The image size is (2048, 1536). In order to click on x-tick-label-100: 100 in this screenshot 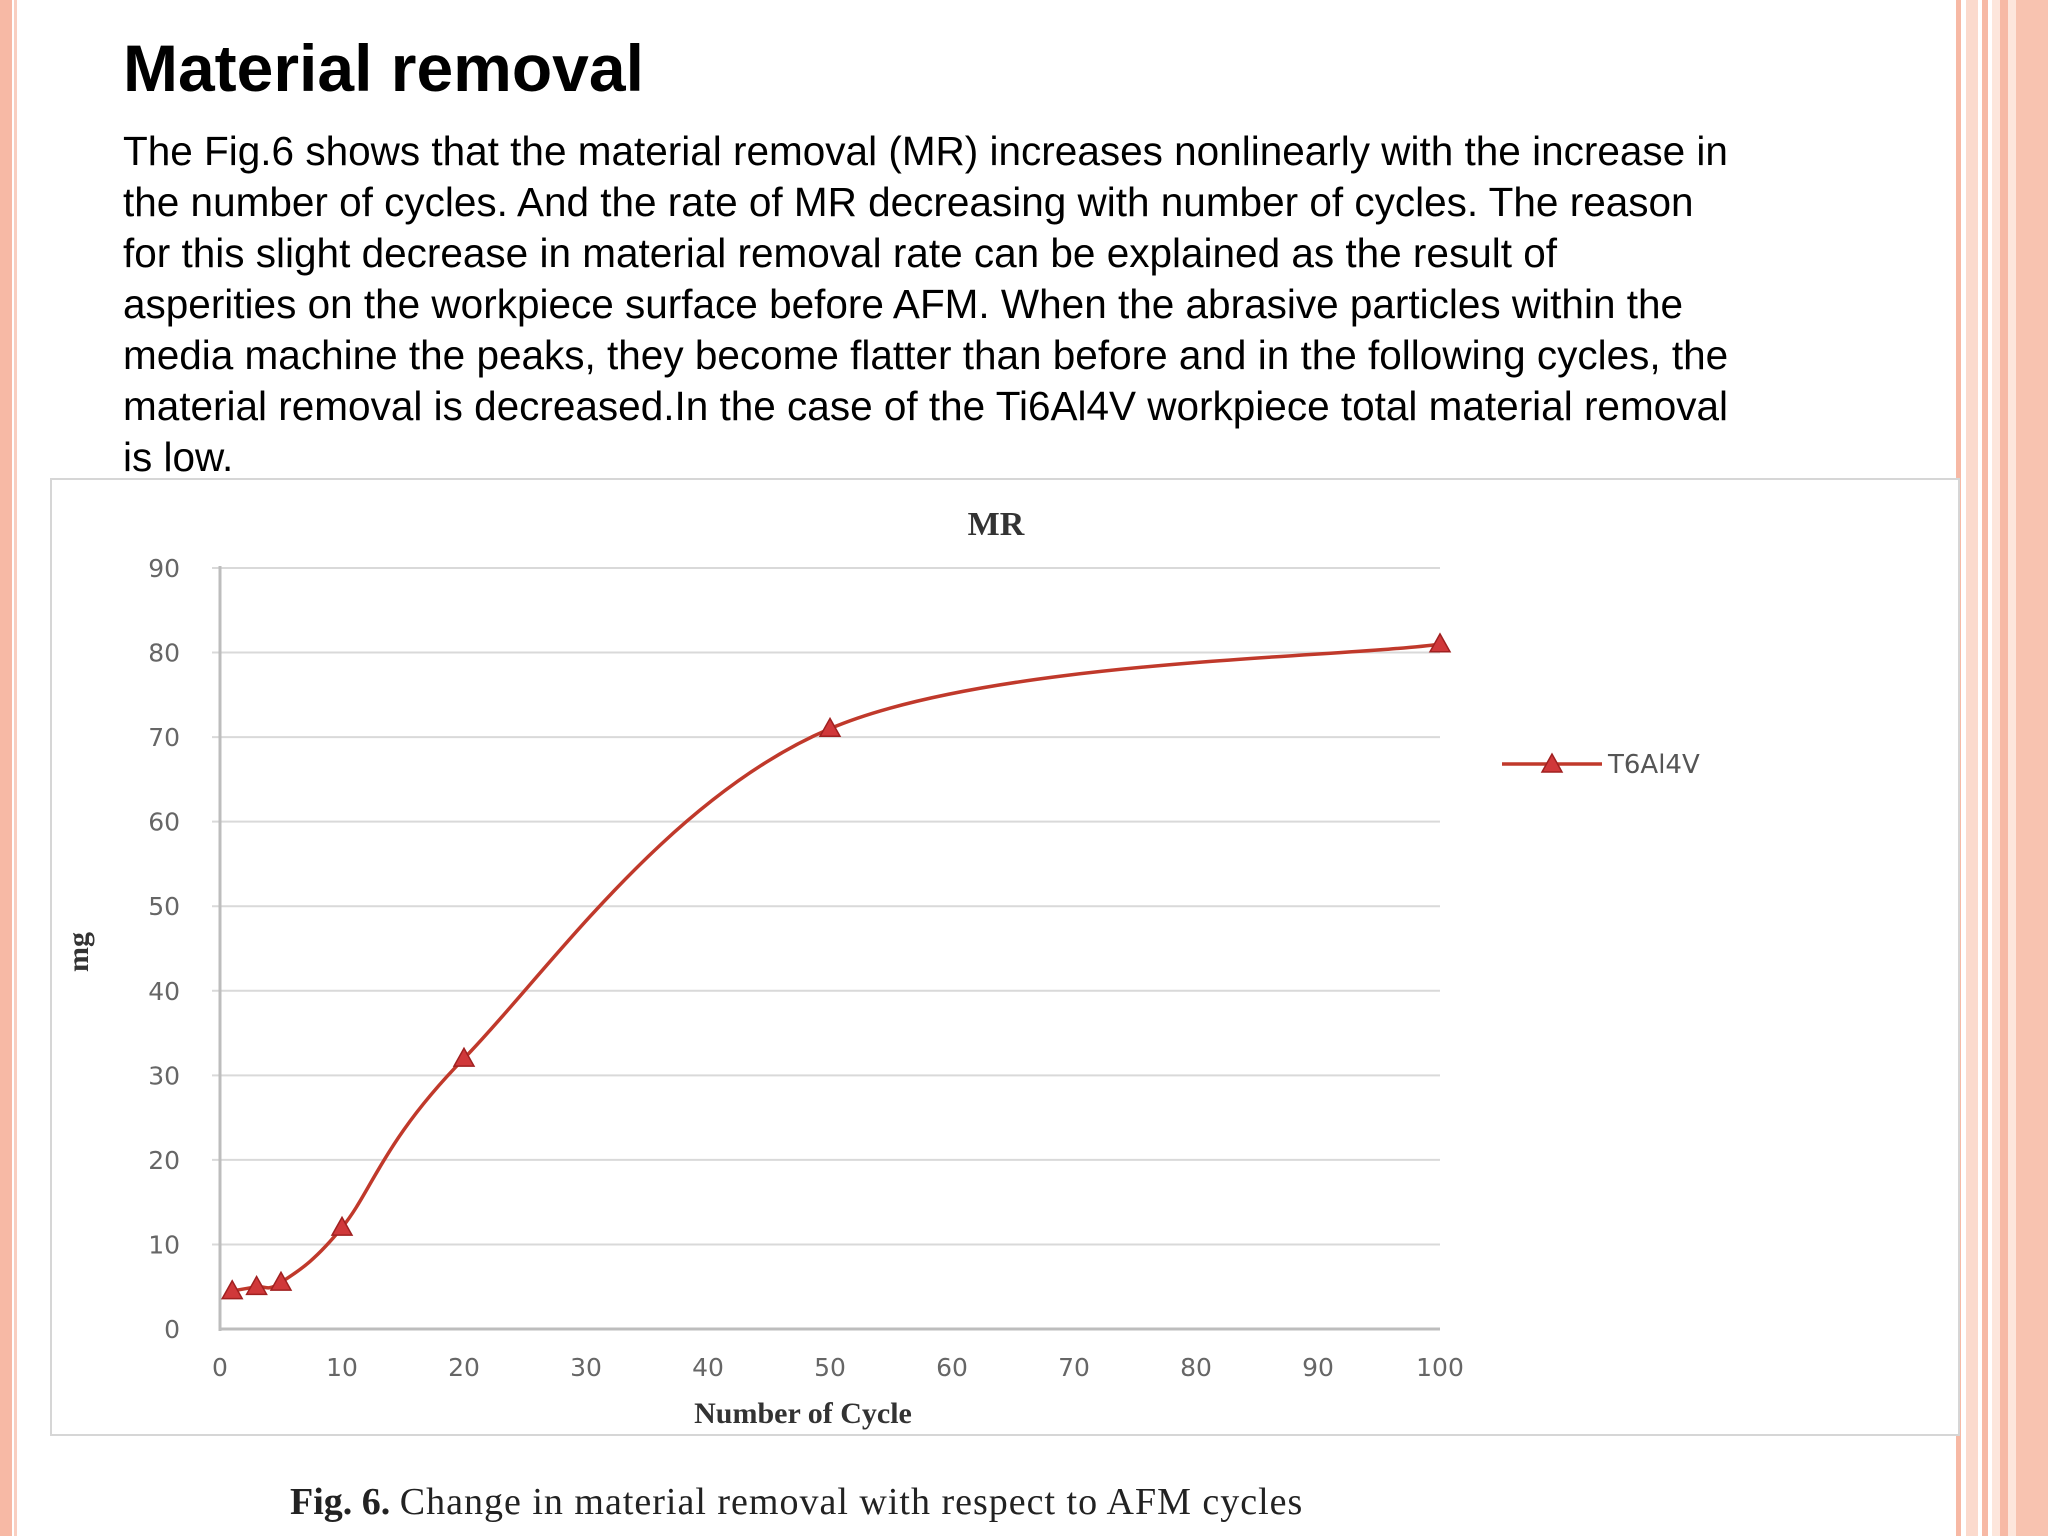, I will do `click(1440, 1367)`.